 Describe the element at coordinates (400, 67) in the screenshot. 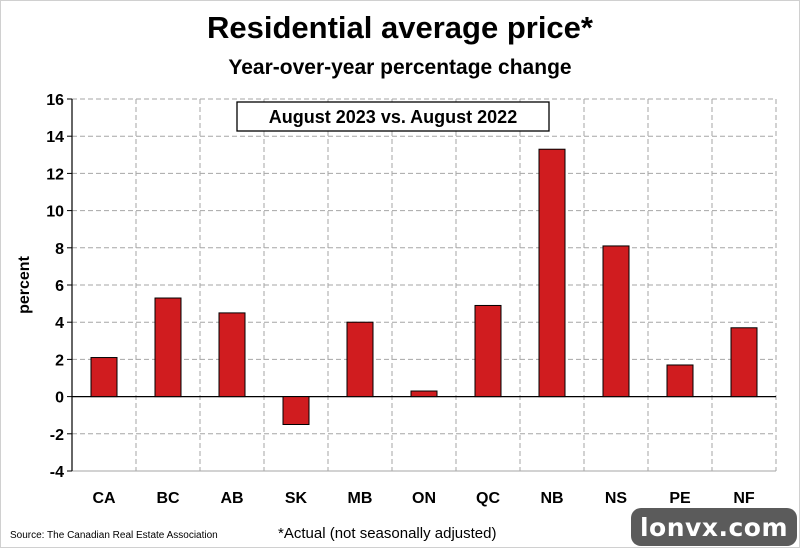

I see `chart-subtitle: Year-over-year percentage change` at that location.